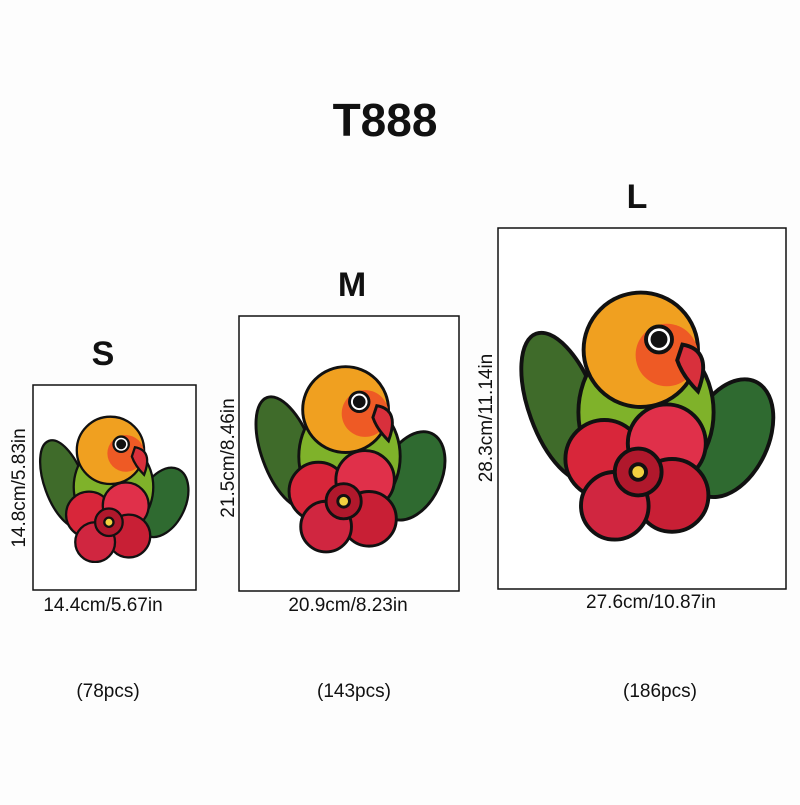 The height and width of the screenshot is (805, 800). I want to click on width-label: 20.9cm/8.23in, so click(347, 605).